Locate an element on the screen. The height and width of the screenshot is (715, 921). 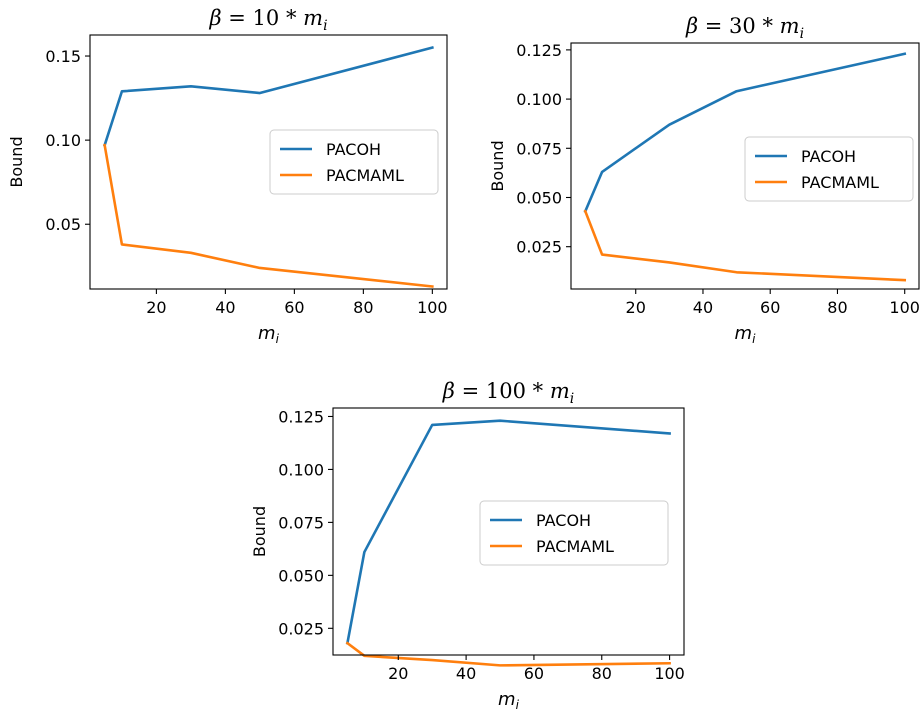
title-coefficient: 10 is located at coordinates (266, 18).